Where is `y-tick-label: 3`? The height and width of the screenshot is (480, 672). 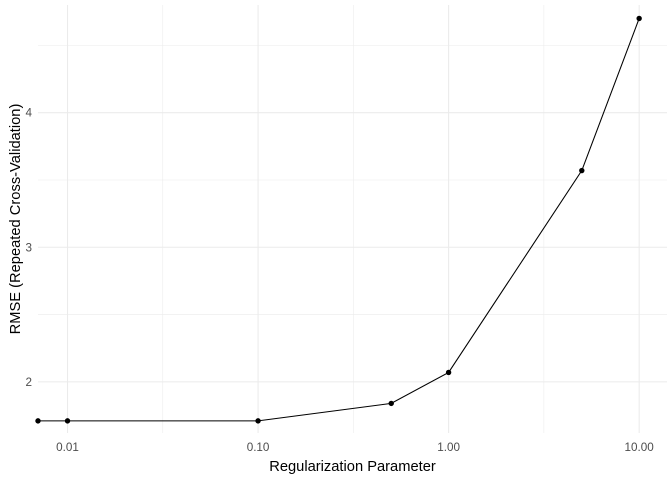
y-tick-label: 3 is located at coordinates (28, 247).